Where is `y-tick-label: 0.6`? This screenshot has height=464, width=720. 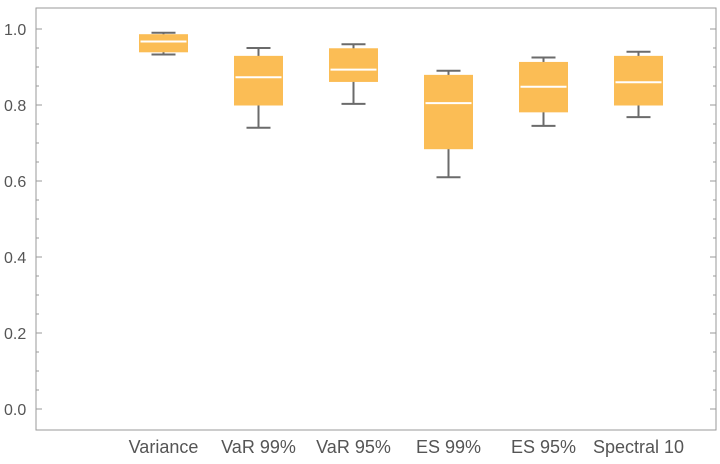 y-tick-label: 0.6 is located at coordinates (15, 182).